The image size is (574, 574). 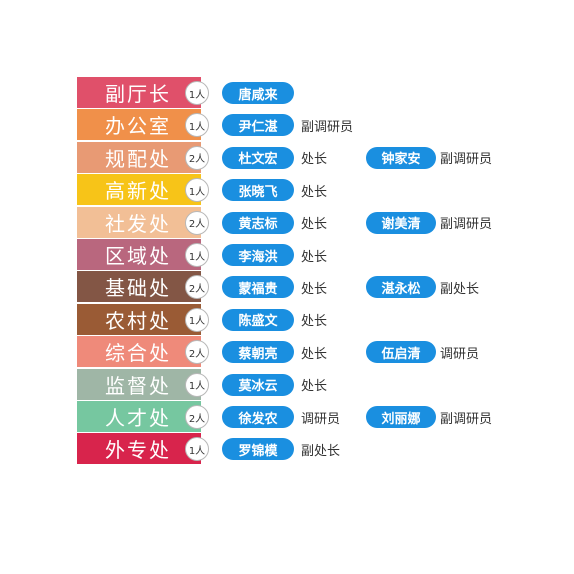 What do you see at coordinates (401, 352) in the screenshot?
I see `person-name-pill: 伍启清` at bounding box center [401, 352].